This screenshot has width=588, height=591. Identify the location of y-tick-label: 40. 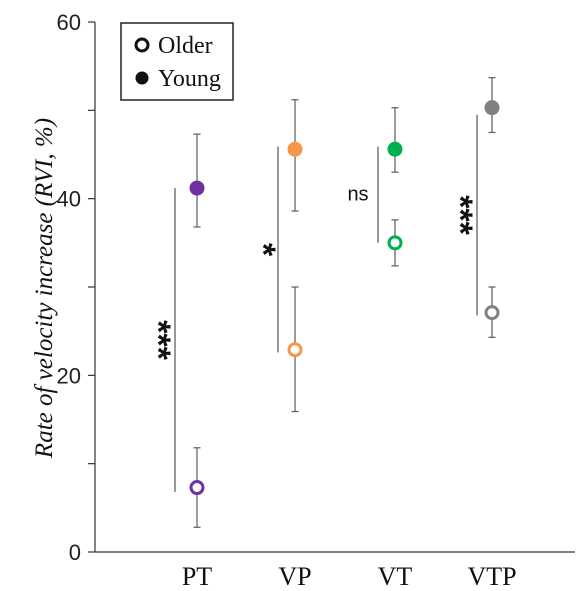
(69, 199).